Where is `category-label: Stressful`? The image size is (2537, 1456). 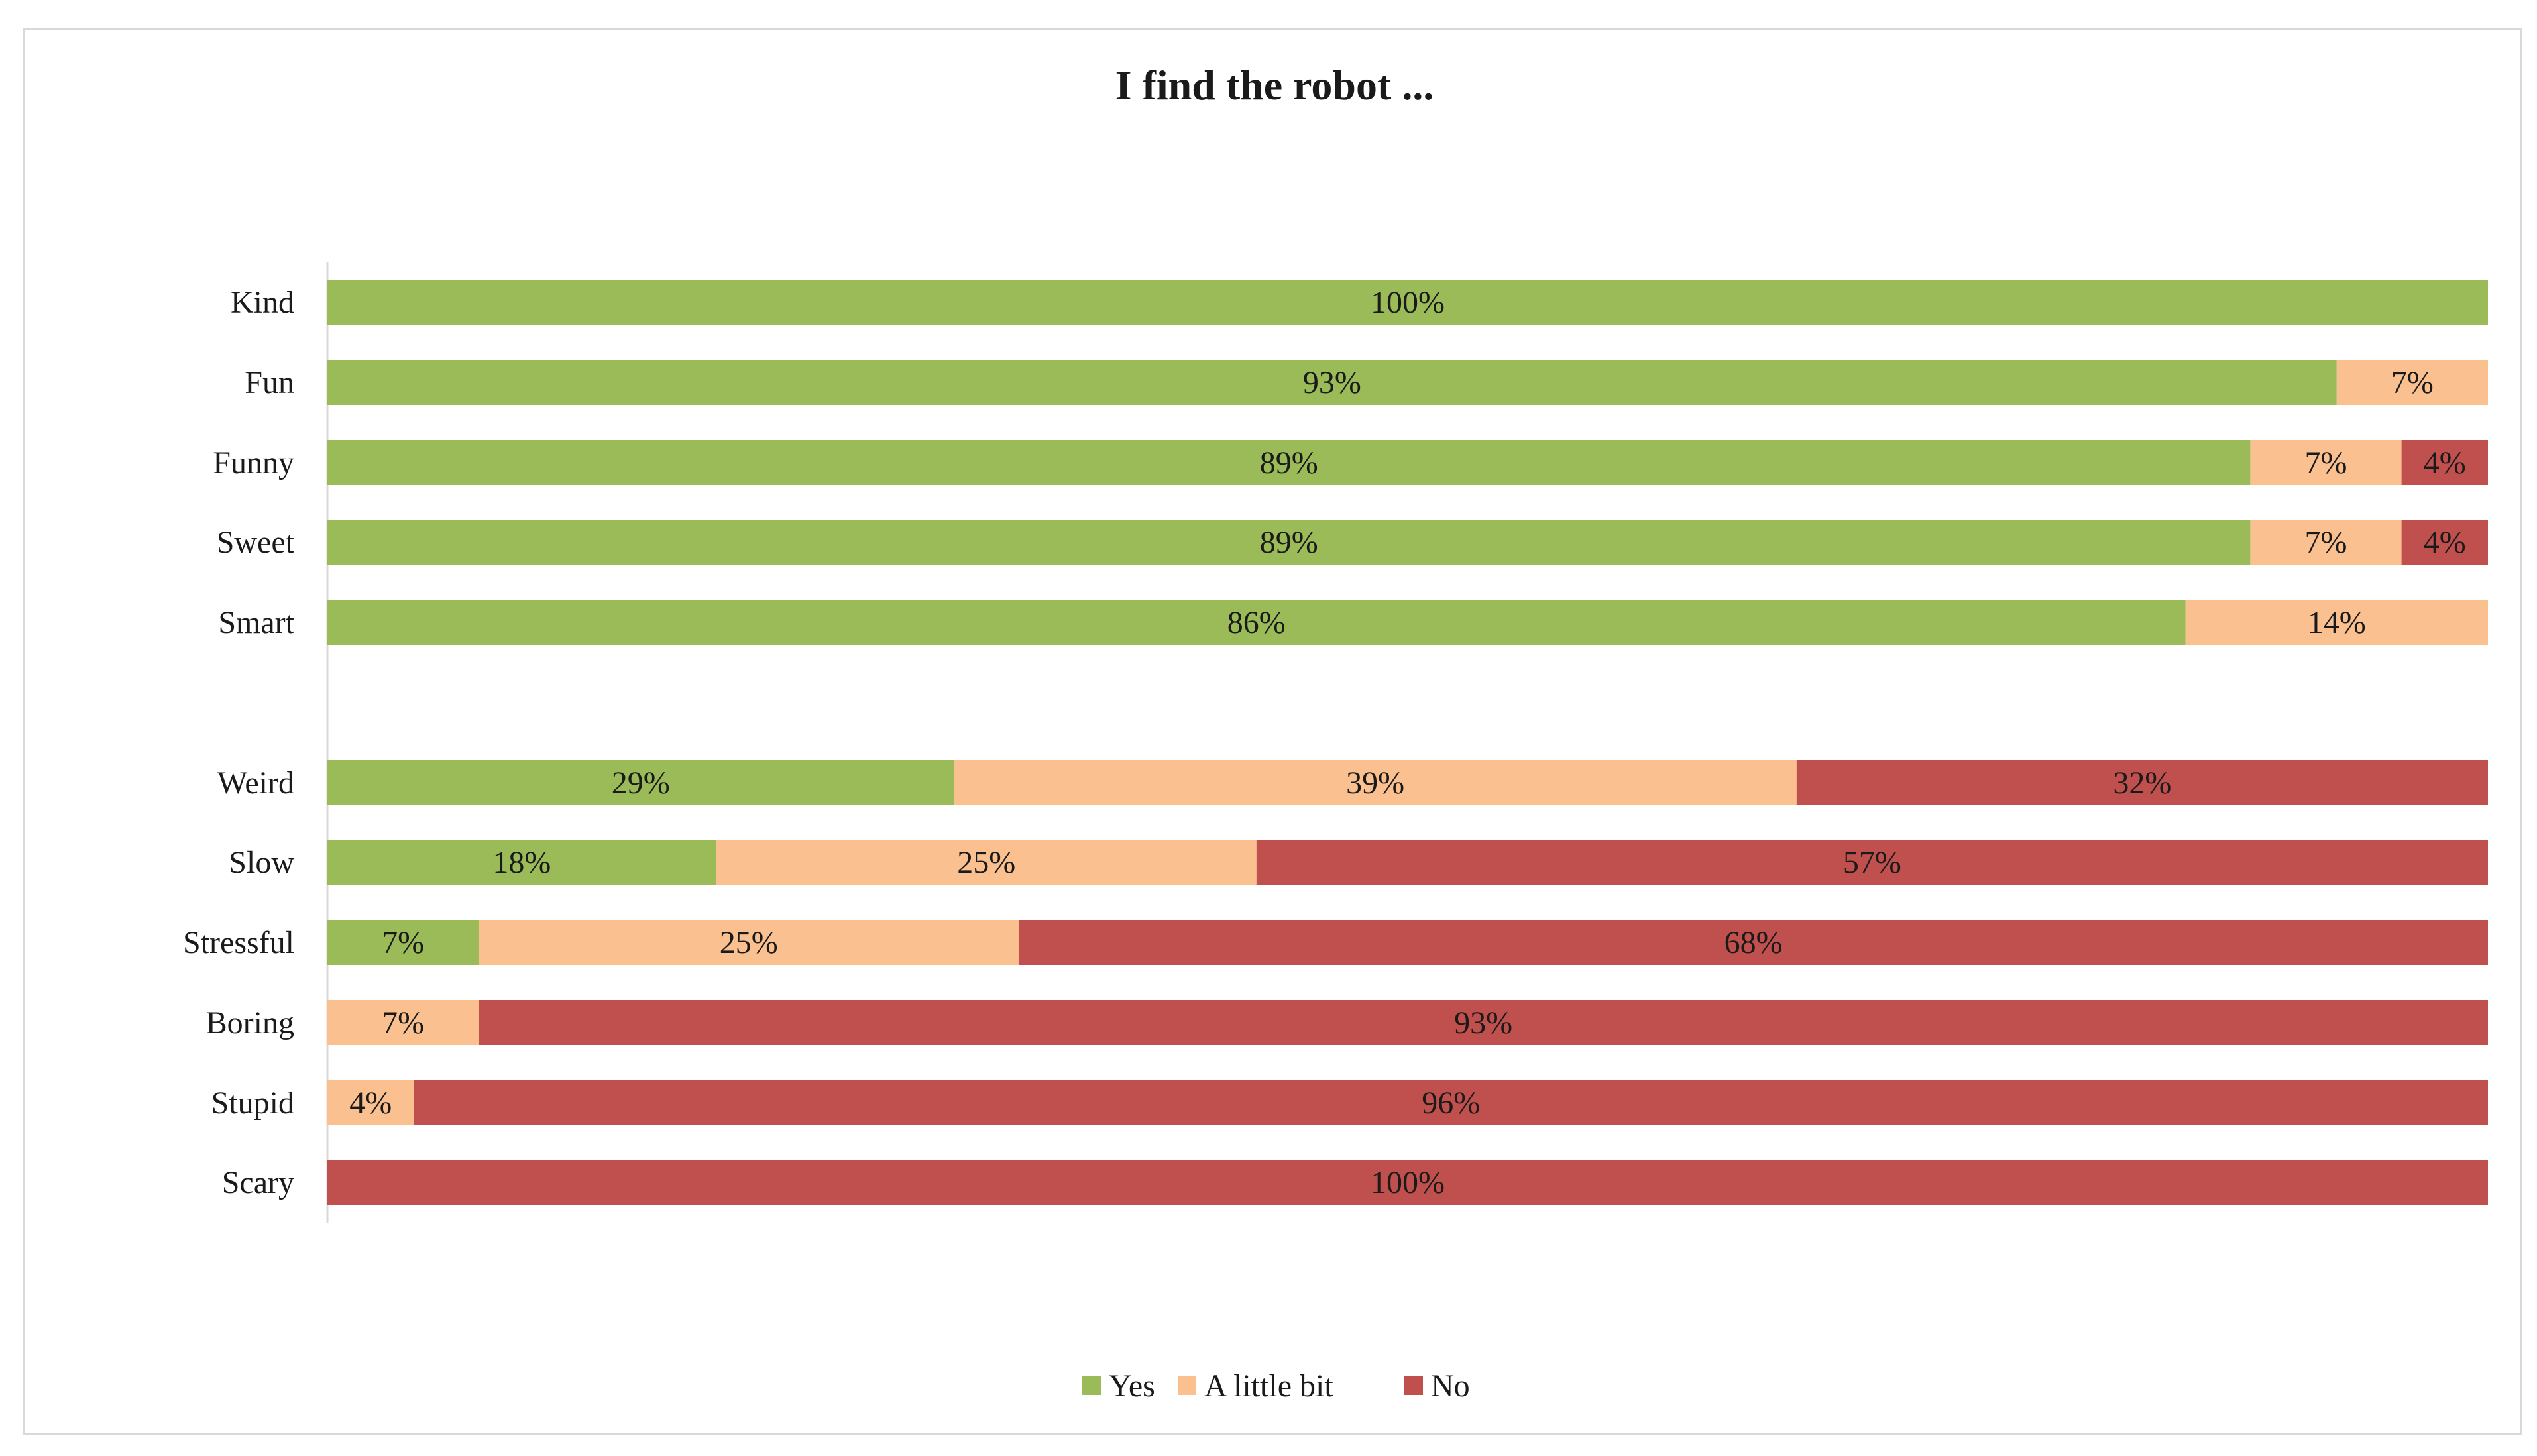
category-label: Stressful is located at coordinates (238, 942).